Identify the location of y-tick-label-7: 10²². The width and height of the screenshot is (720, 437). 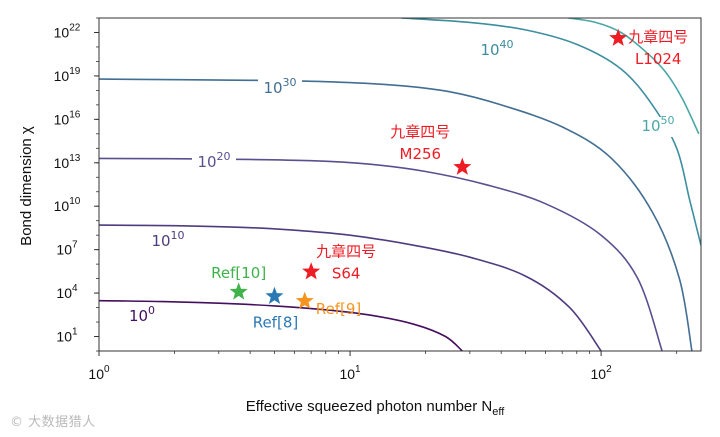
(67, 31).